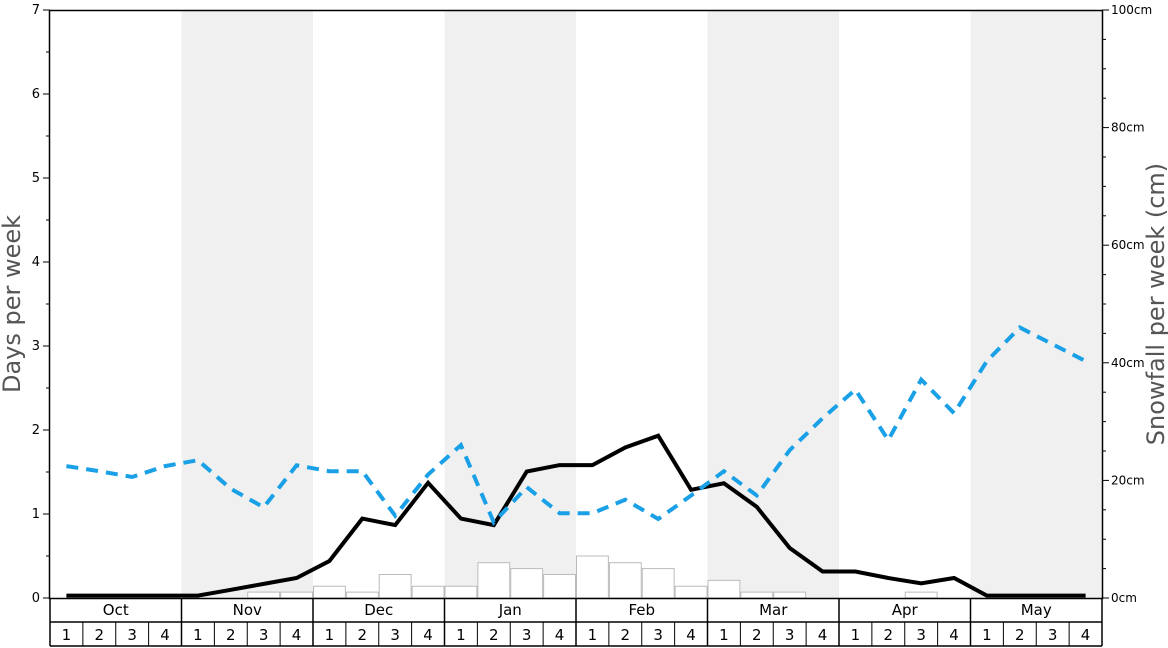 The width and height of the screenshot is (1168, 648). I want to click on month-label-dec: Dec, so click(378, 610).